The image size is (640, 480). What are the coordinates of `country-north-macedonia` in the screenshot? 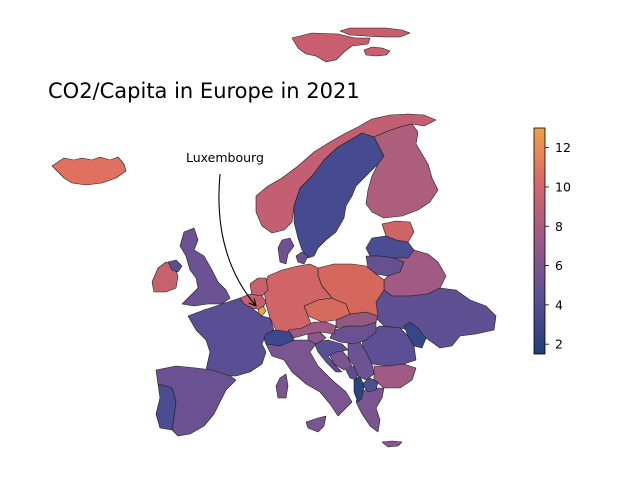 It's located at (370, 385).